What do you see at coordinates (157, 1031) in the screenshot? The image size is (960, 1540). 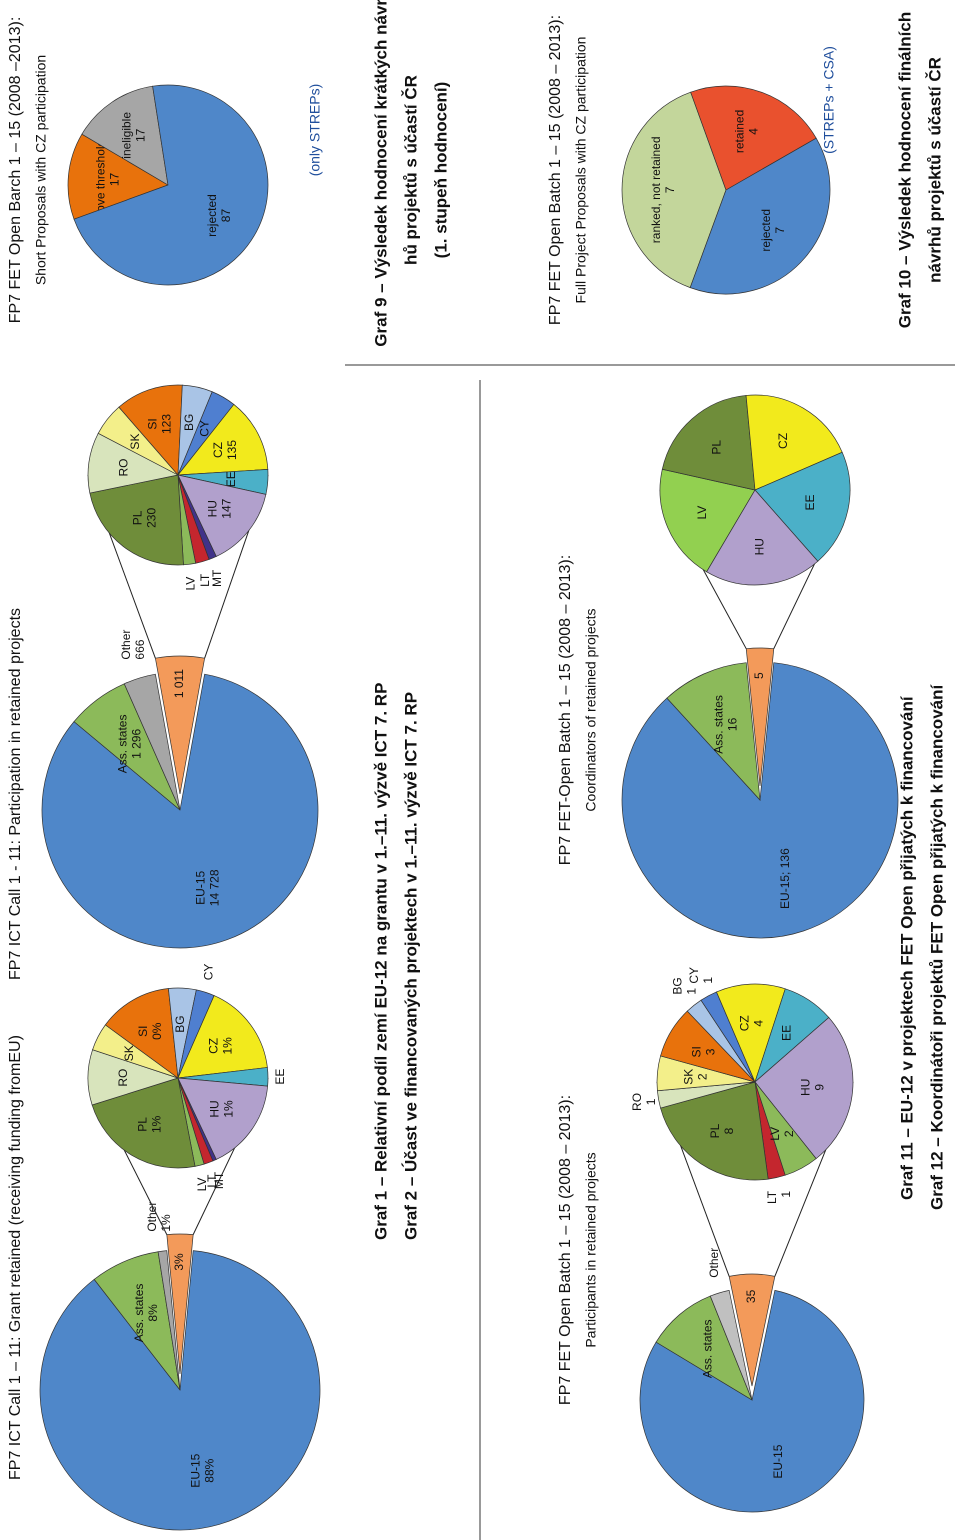 I see `slice-value: 0%` at bounding box center [157, 1031].